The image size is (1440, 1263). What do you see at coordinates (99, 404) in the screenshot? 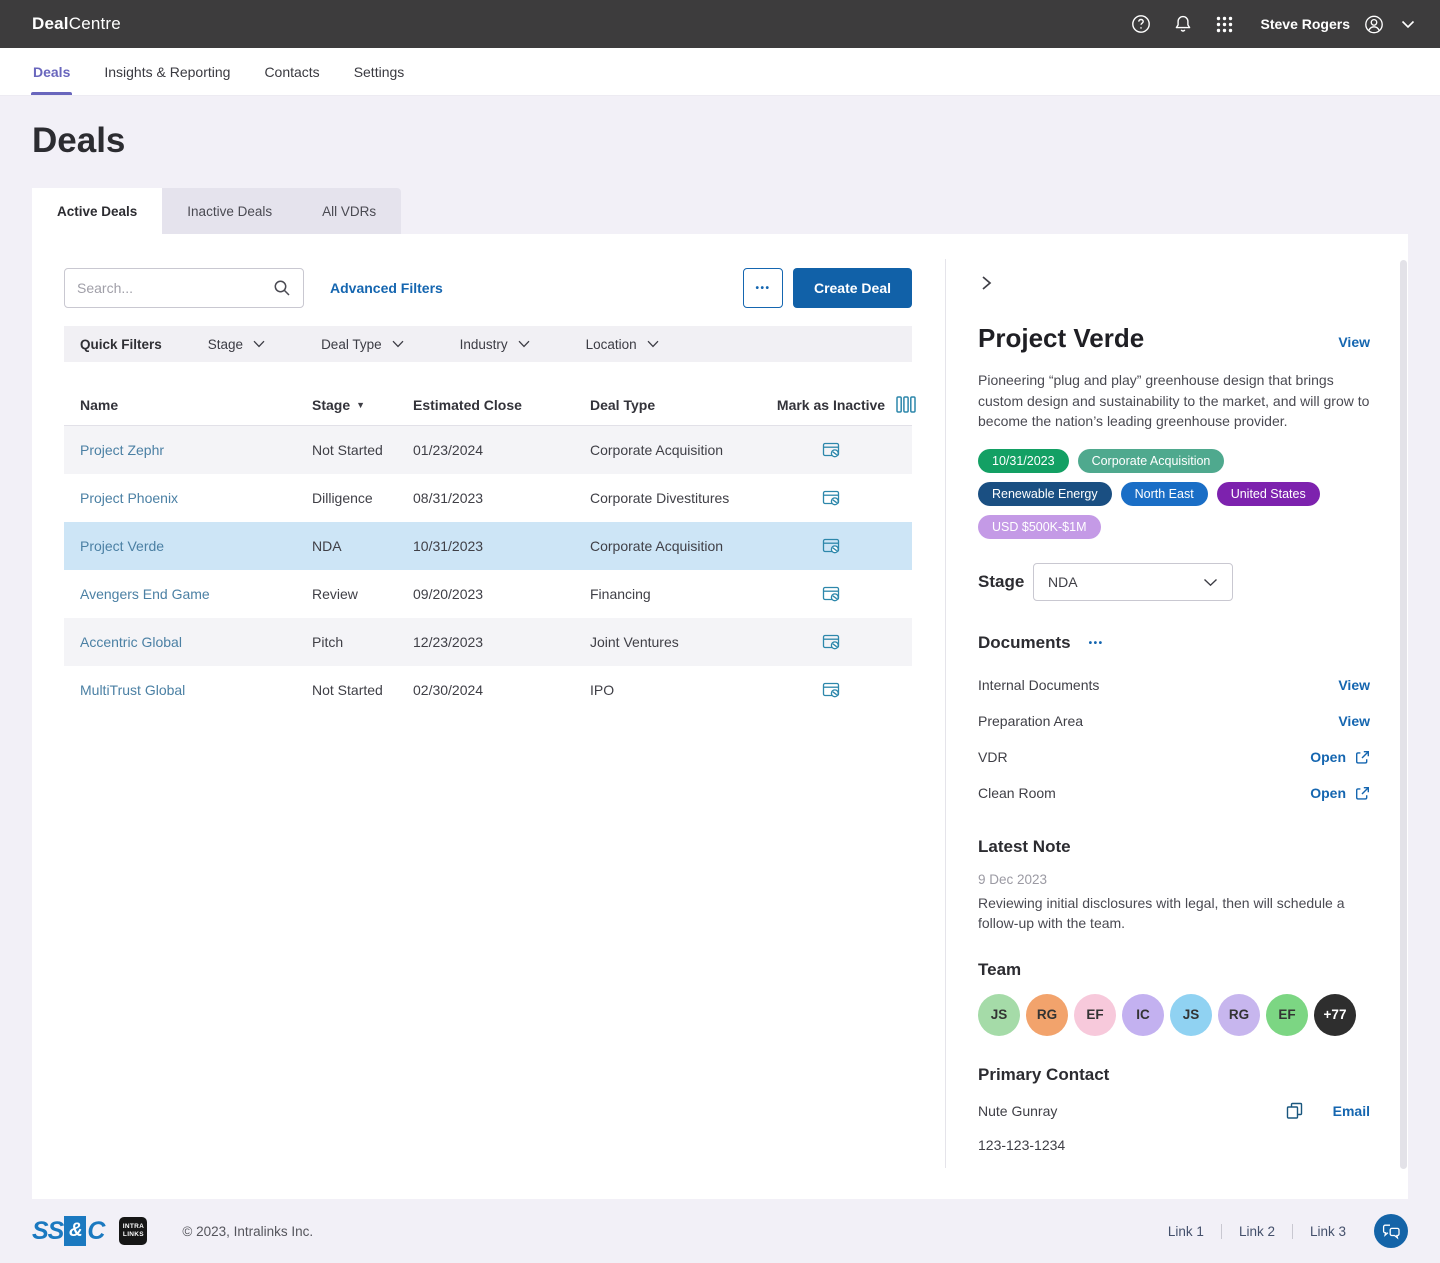
I see `column-header-name: Name` at bounding box center [99, 404].